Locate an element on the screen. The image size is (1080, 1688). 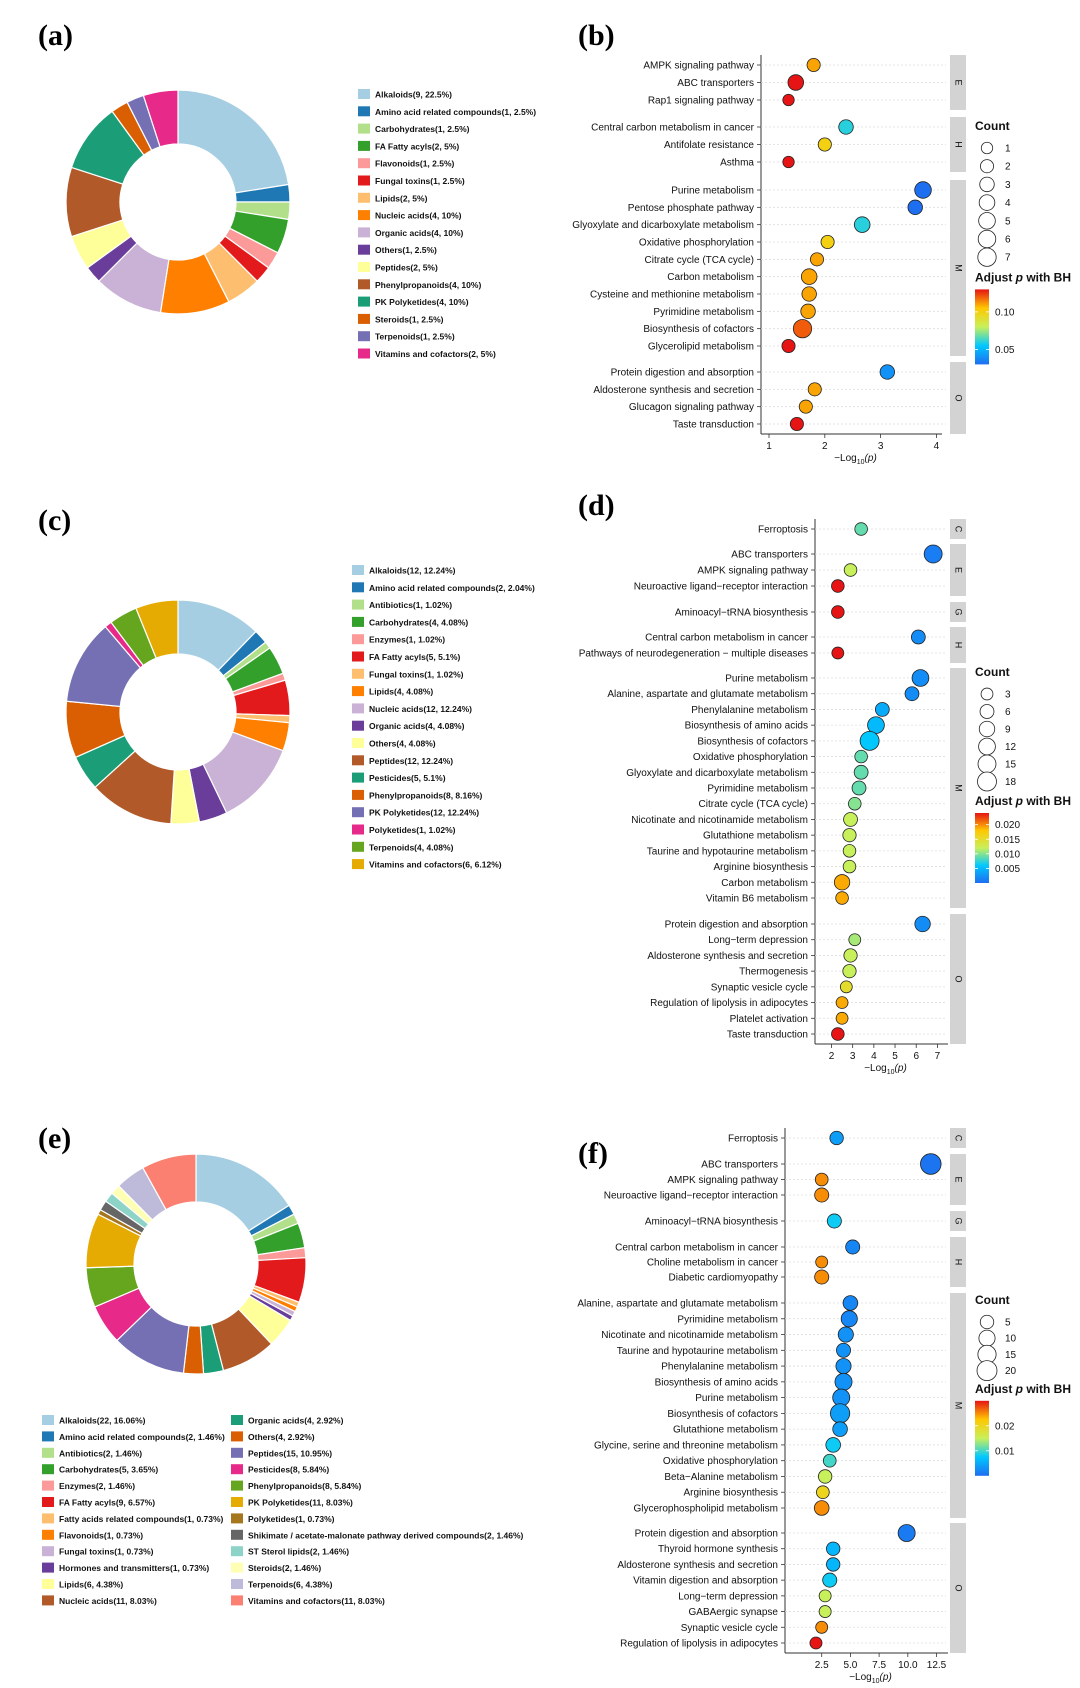
pathway-label: Beta−Alanine metabolism is located at coordinates (721, 1477).